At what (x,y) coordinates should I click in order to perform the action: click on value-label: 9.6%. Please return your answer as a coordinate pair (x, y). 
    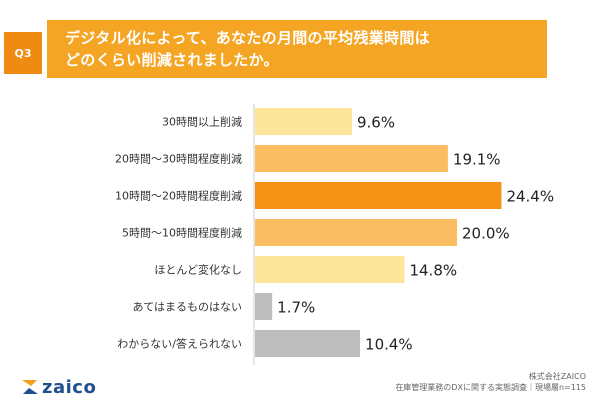
    Looking at the image, I should click on (376, 123).